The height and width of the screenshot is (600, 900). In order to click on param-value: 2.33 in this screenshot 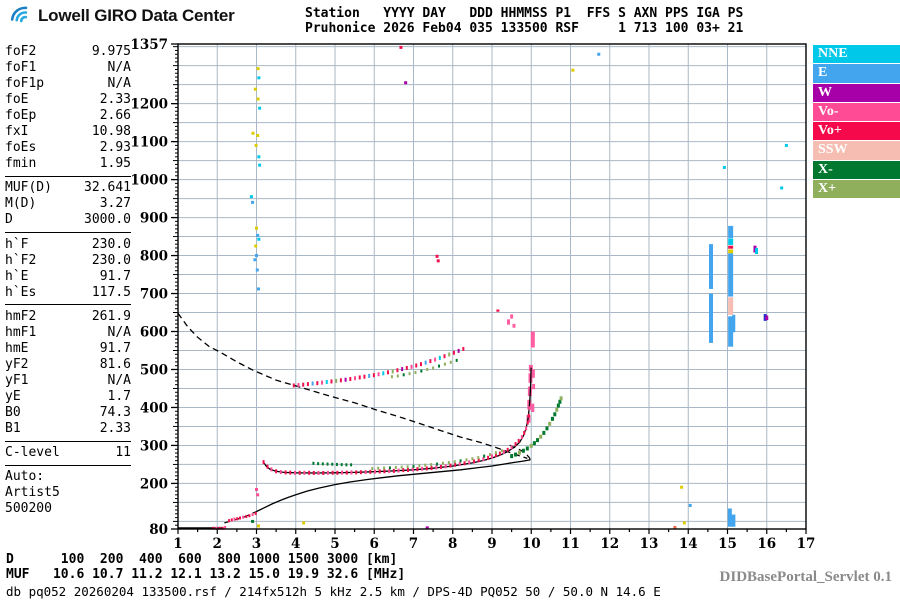, I will do `click(115, 429)`.